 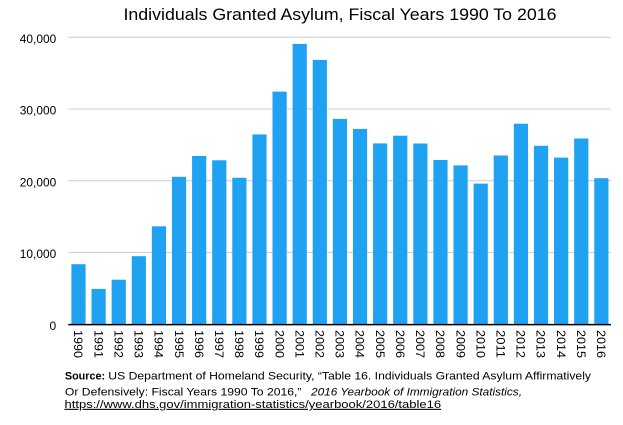 I want to click on svg-text: 2003, so click(x=340, y=344).